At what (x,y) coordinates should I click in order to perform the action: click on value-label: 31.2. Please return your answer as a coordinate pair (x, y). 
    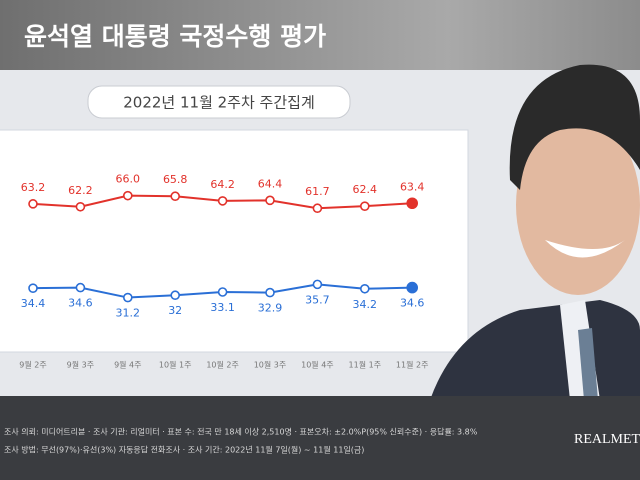
    Looking at the image, I should click on (128, 313).